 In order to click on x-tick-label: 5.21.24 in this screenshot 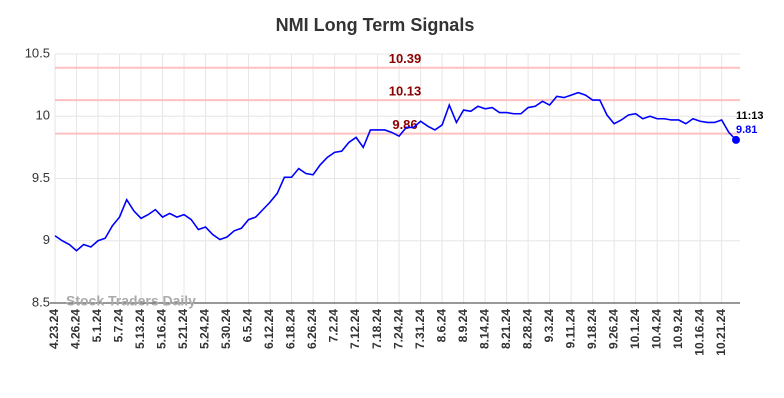, I will do `click(183, 329)`.